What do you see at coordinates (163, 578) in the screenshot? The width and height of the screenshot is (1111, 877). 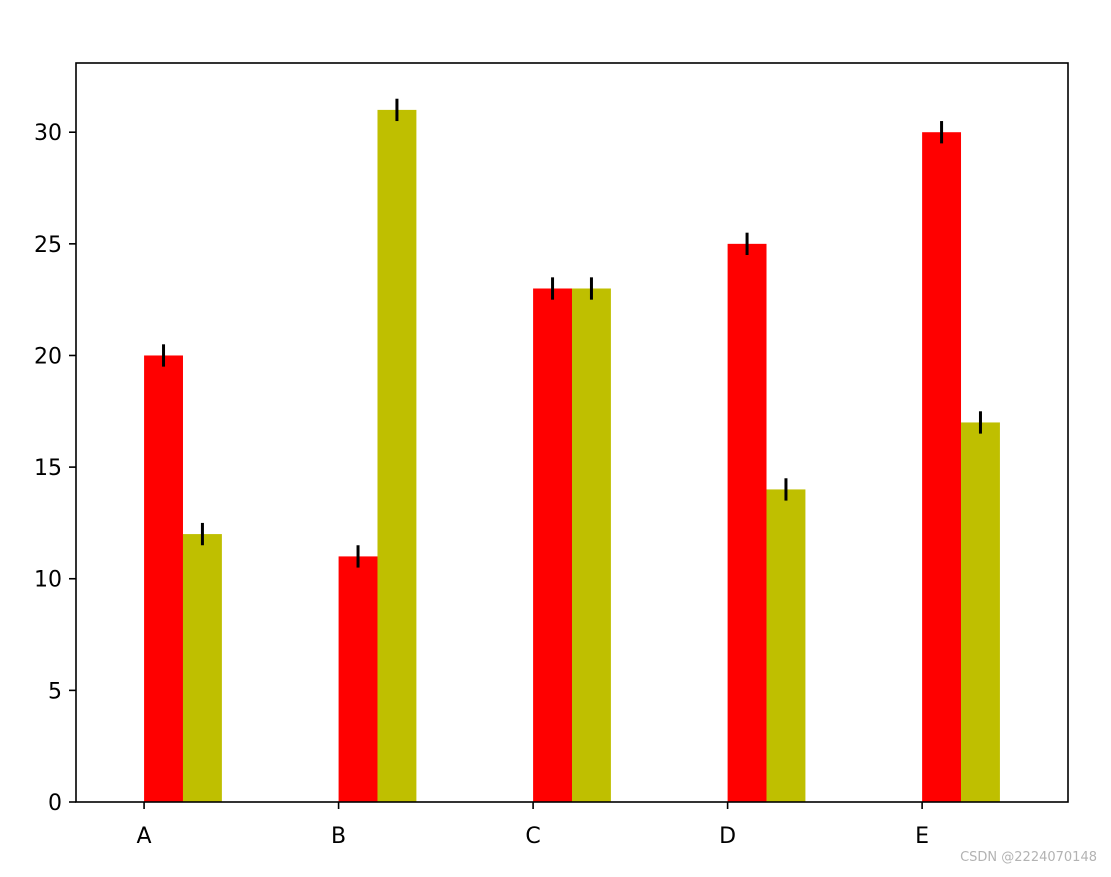 I see `bar-series1-A` at bounding box center [163, 578].